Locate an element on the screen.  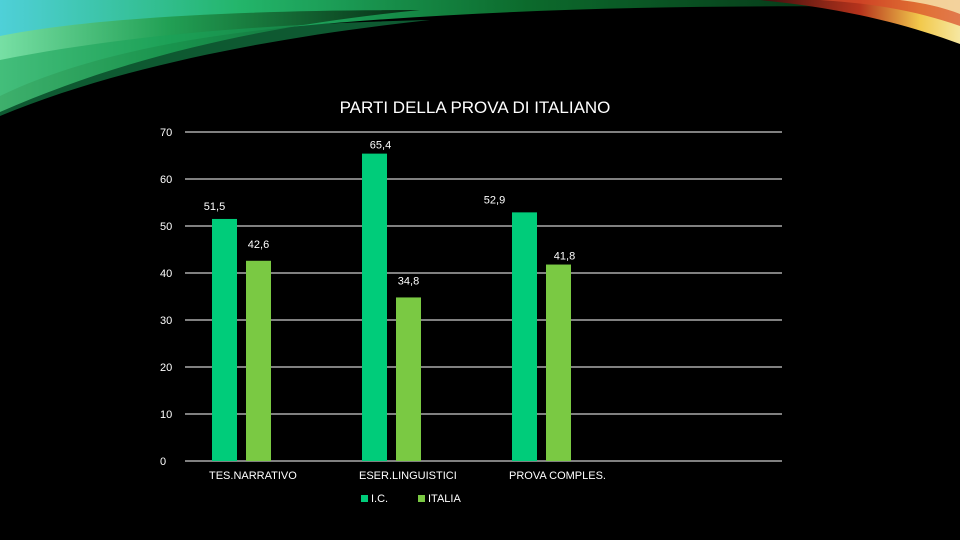
legend: I.C. ITALIA is located at coordinates (411, 499).